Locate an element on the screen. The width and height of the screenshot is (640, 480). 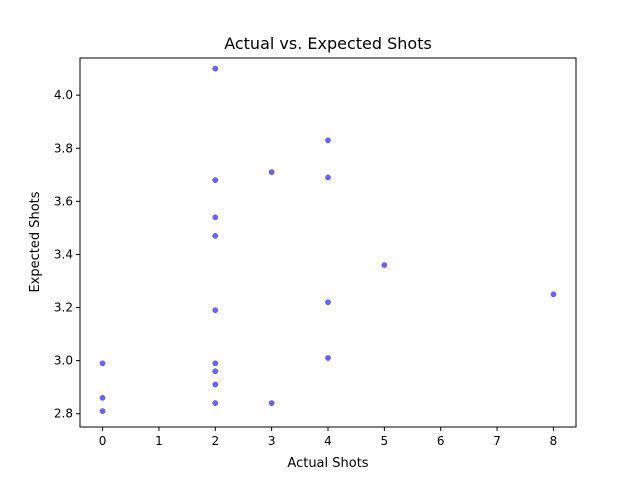
x-tick-label: 2 is located at coordinates (215, 441).